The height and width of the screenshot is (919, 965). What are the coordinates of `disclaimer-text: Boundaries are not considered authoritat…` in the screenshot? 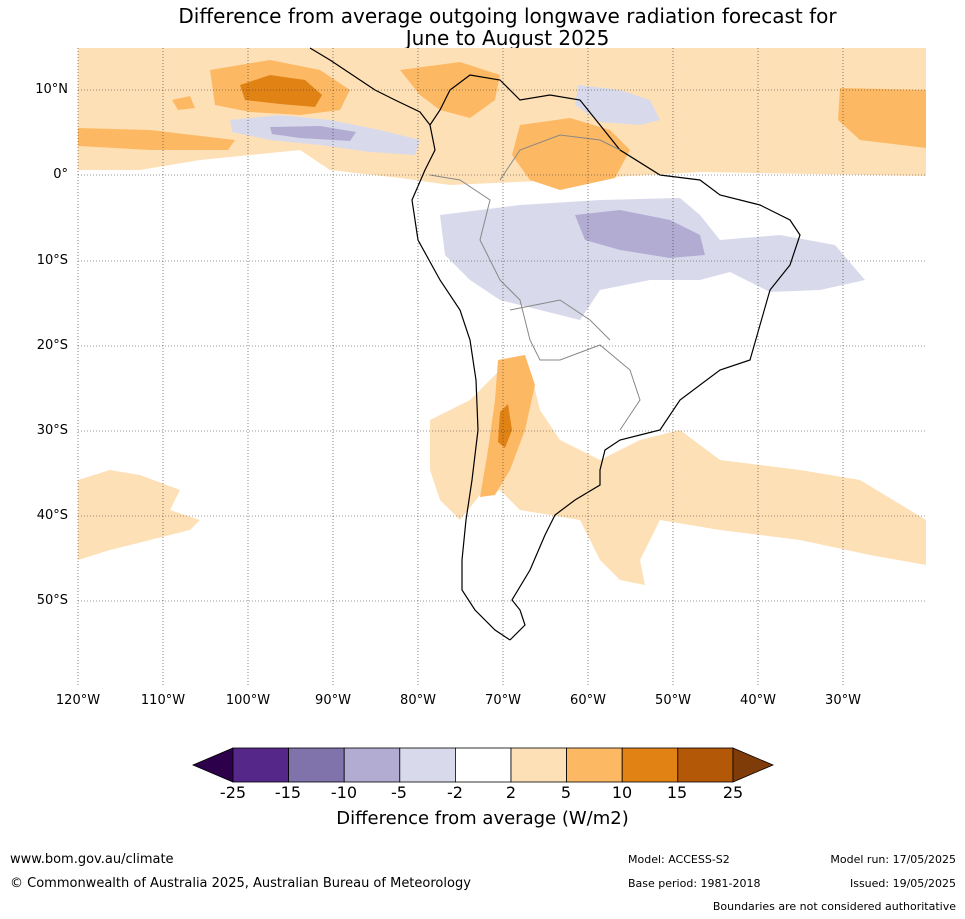 It's located at (834, 906).